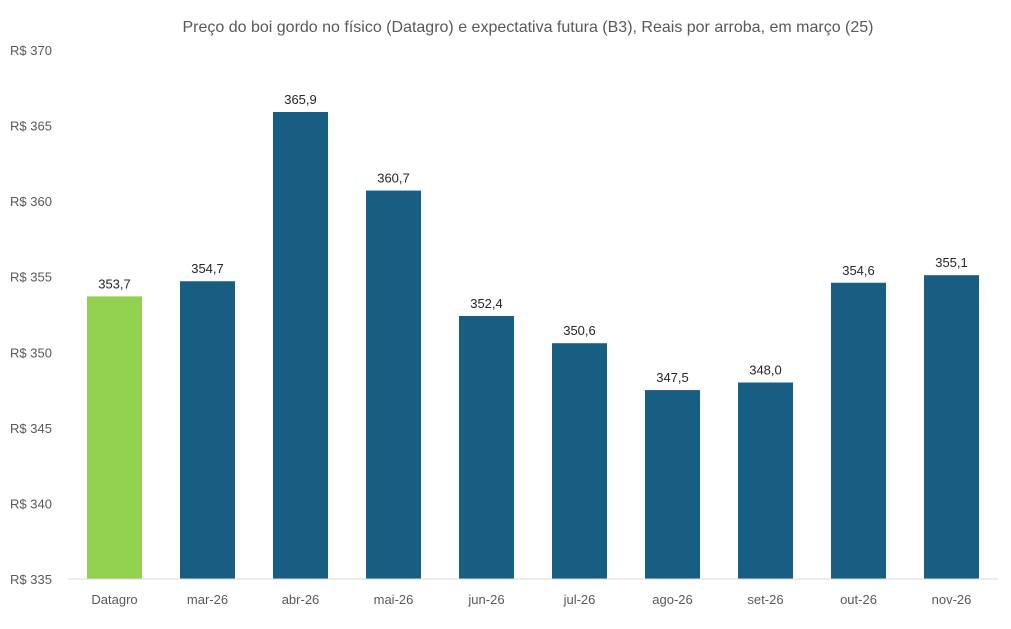  What do you see at coordinates (301, 599) in the screenshot?
I see `x-tick-label: abr-26` at bounding box center [301, 599].